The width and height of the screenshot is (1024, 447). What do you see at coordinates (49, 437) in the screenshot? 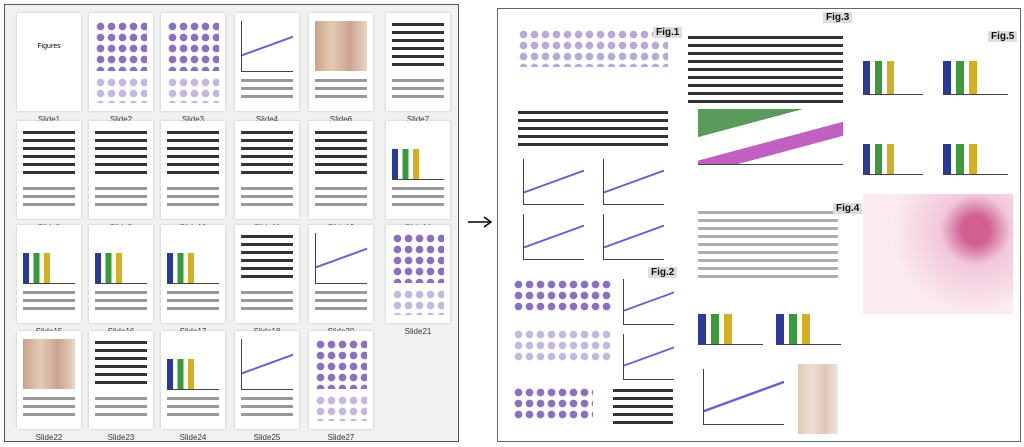
I see `slide-label: Slide22` at bounding box center [49, 437].